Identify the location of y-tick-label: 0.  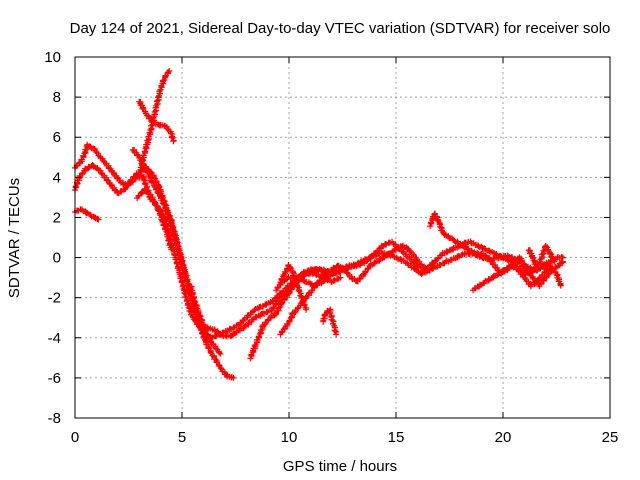
(57, 258).